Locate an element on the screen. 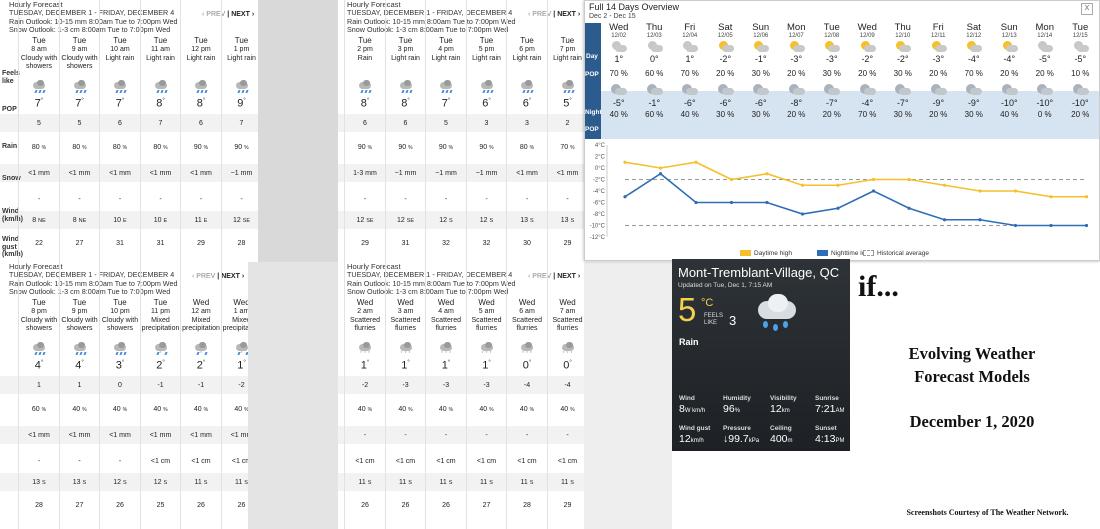 Image resolution: width=1100 pixels, height=529 pixels. hour-wind: 11 S is located at coordinates (446, 482).